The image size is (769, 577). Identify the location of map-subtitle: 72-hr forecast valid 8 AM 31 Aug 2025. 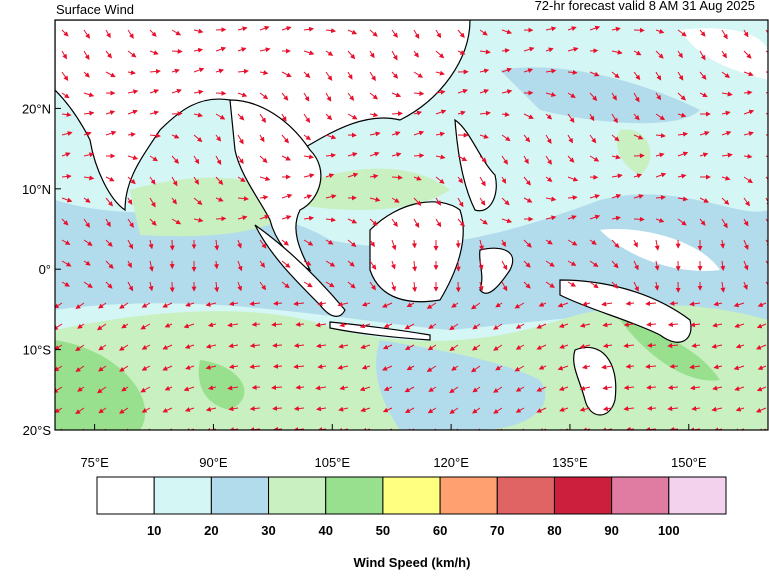
(645, 6).